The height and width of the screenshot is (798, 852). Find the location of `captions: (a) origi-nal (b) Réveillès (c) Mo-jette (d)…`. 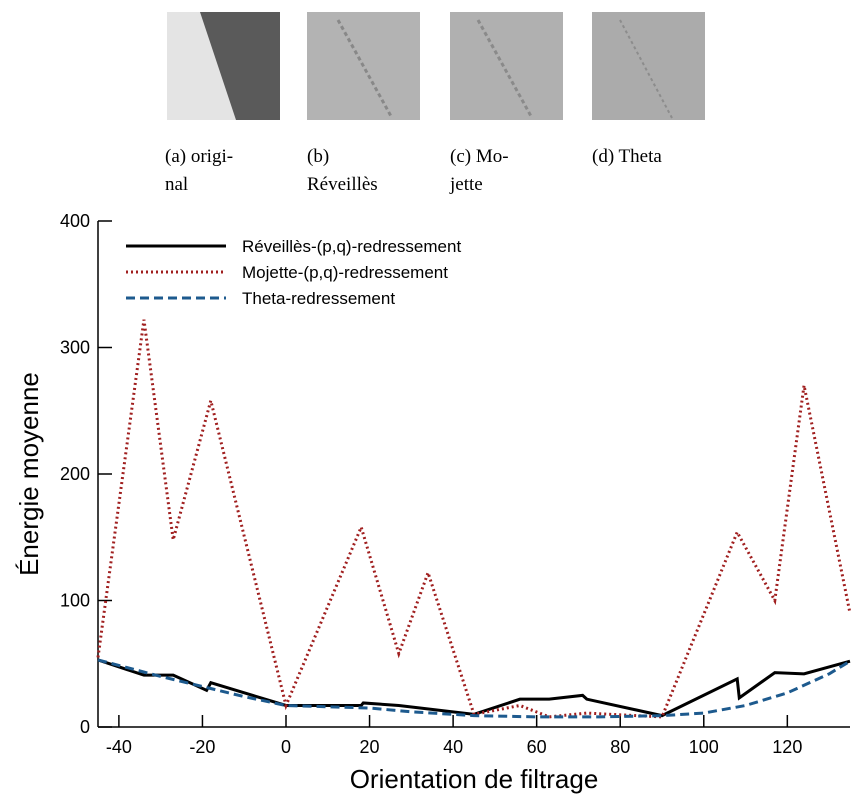

captions: (a) origi-nal (b) Réveillès (c) Mo-jette (d)… is located at coordinates (413, 170).